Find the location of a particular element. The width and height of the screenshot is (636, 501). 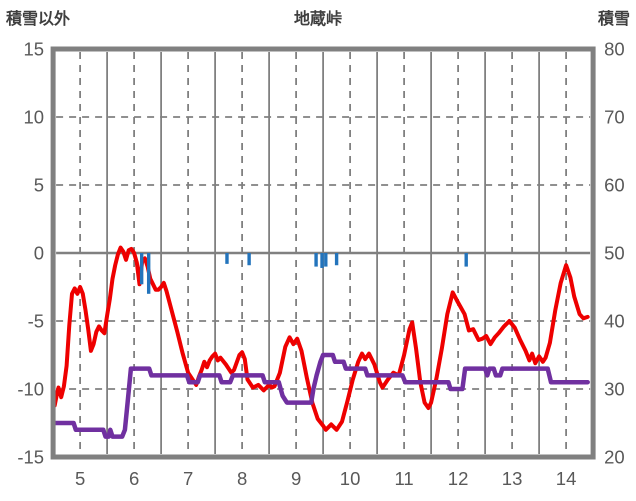

y-axis-left-tick-label: -5 is located at coordinates (36, 321).